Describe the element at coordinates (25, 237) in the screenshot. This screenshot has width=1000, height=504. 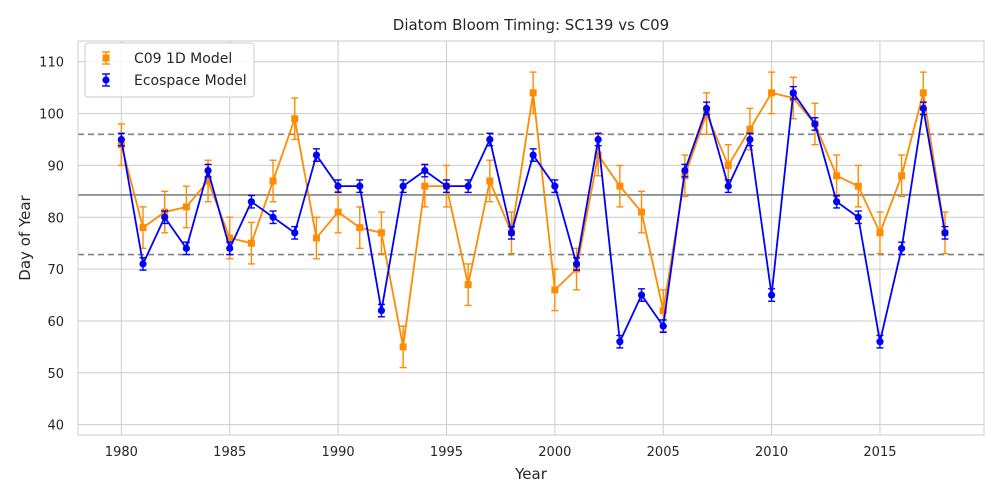
I see `y-axis-label: Day of Year` at that location.